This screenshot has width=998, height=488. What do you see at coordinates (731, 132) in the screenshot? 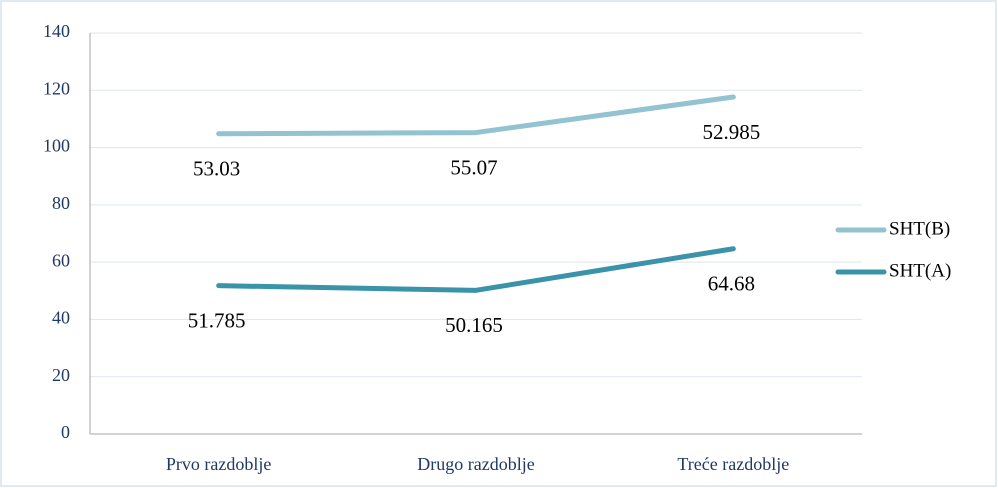
I see `data-label: 52.985` at bounding box center [731, 132].